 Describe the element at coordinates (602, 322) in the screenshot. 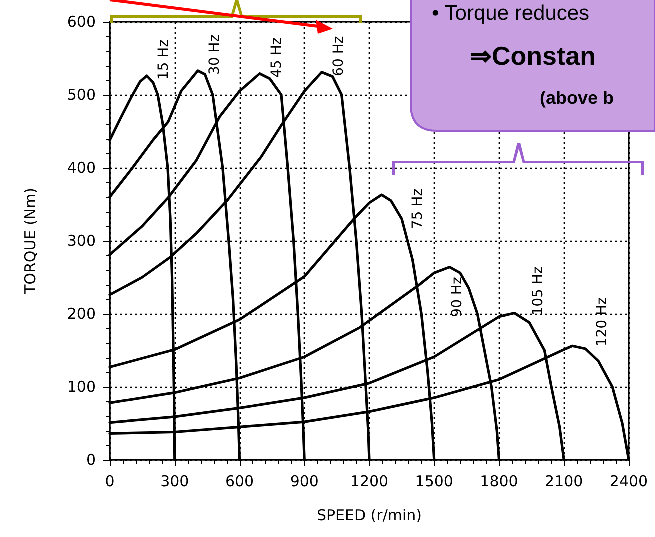

I see `text: 120 Hz` at that location.